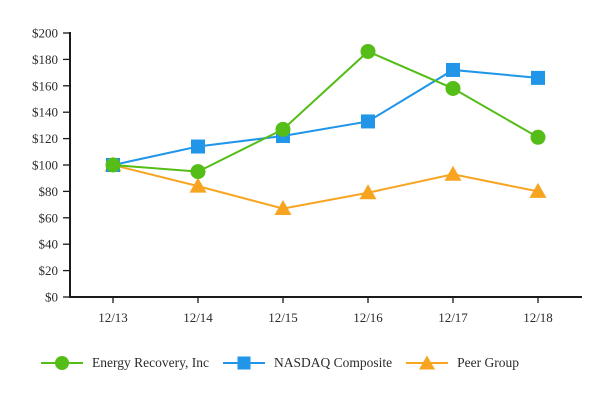  I want to click on legend-label: Energy Recovery, Inc, so click(150, 362).